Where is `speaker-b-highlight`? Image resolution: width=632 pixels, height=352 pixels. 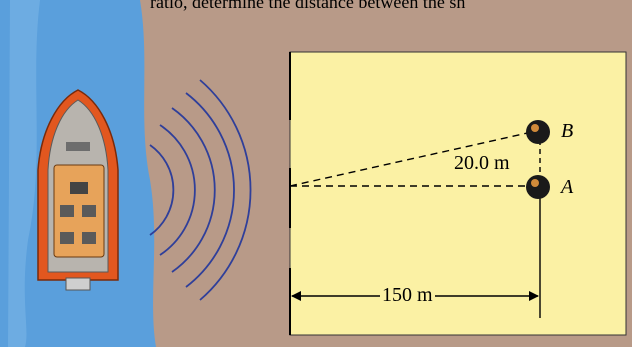 speaker-b-highlight is located at coordinates (535, 128).